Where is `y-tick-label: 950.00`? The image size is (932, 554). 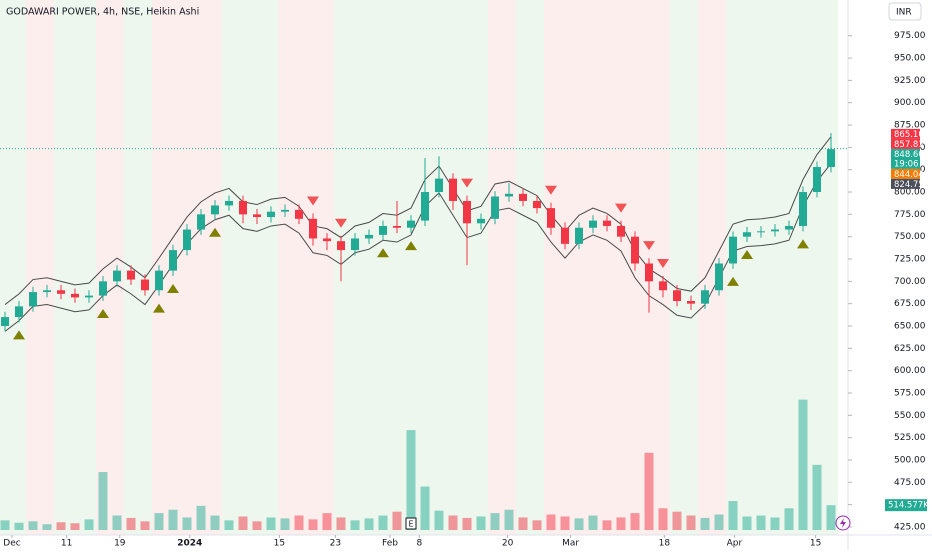
y-tick-label: 950.00 is located at coordinates (910, 59).